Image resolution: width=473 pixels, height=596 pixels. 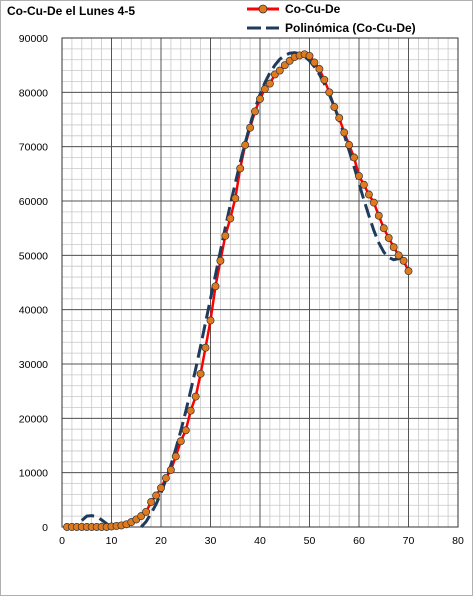 I want to click on x-tick-label: 80, so click(x=458, y=541).